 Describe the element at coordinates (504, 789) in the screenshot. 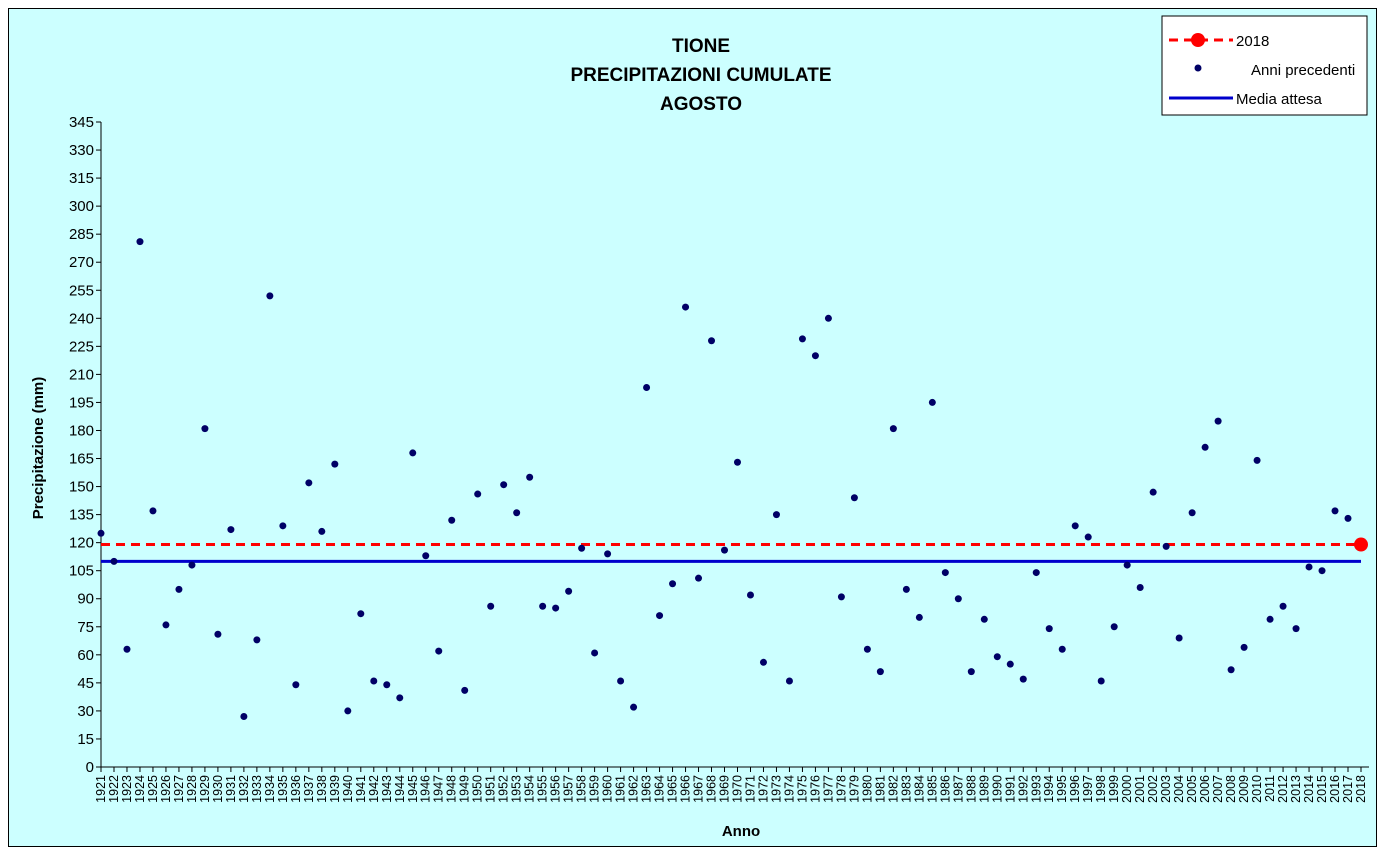

I see `x-tick-label: 1952` at that location.